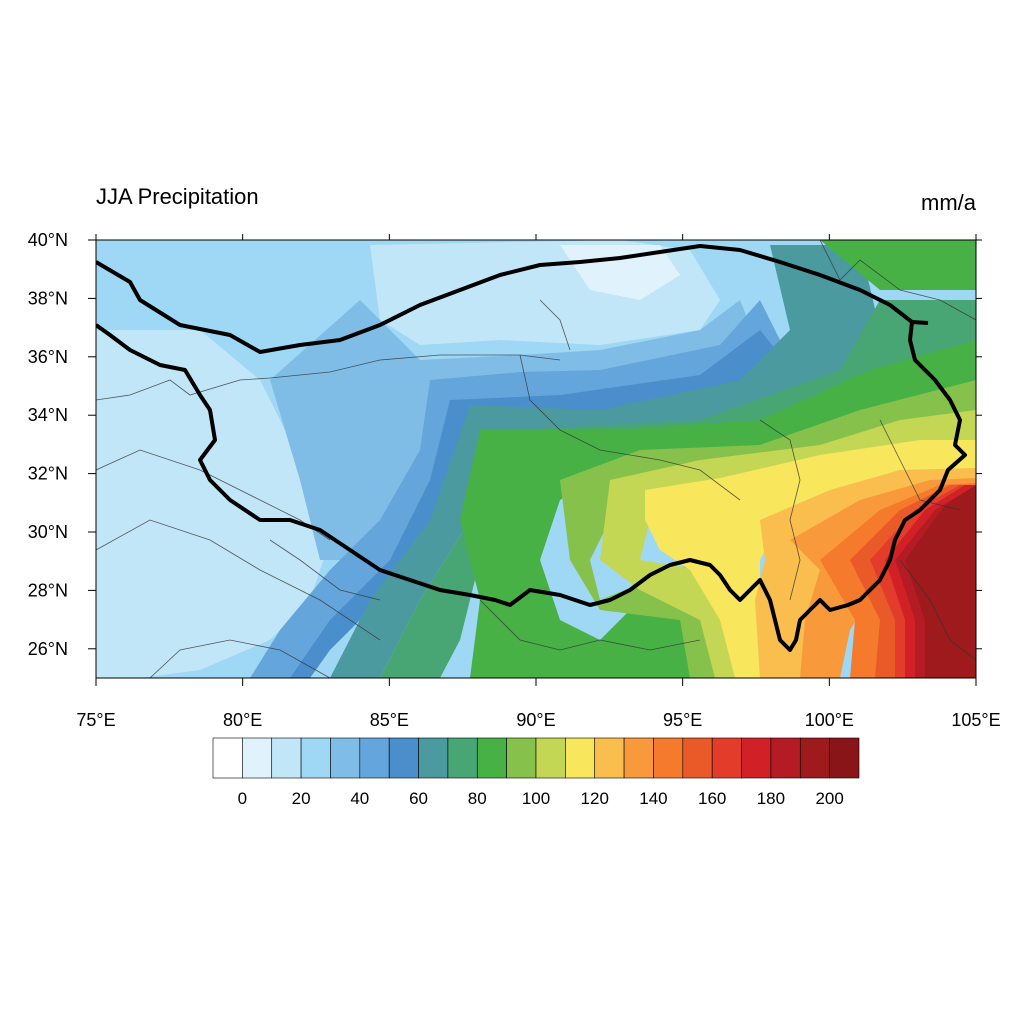 The height and width of the screenshot is (1024, 1024). What do you see at coordinates (595, 798) in the screenshot?
I see `colorbar-label: 120` at bounding box center [595, 798].